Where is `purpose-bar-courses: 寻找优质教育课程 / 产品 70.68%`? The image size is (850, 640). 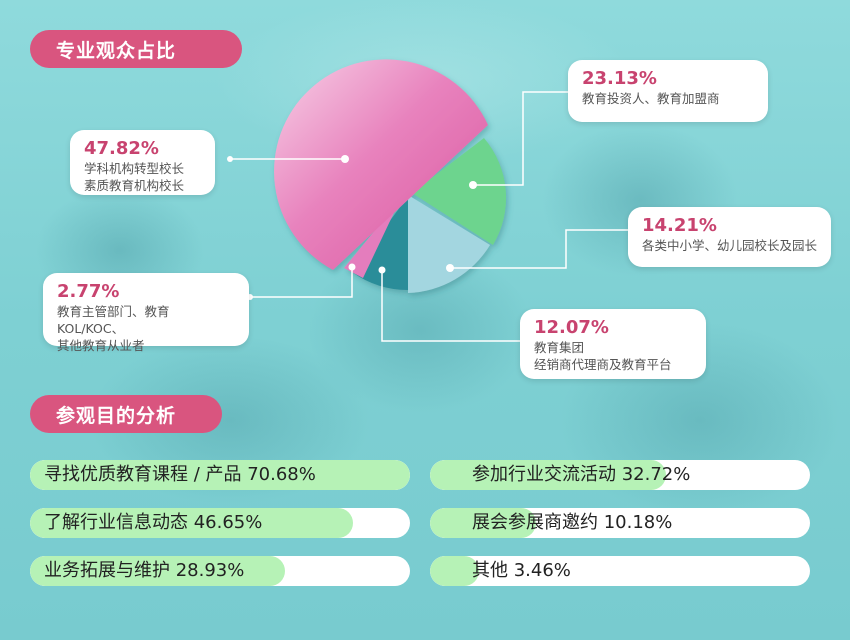 purpose-bar-courses: 寻找优质教育课程 / 产品 70.68% is located at coordinates (220, 475).